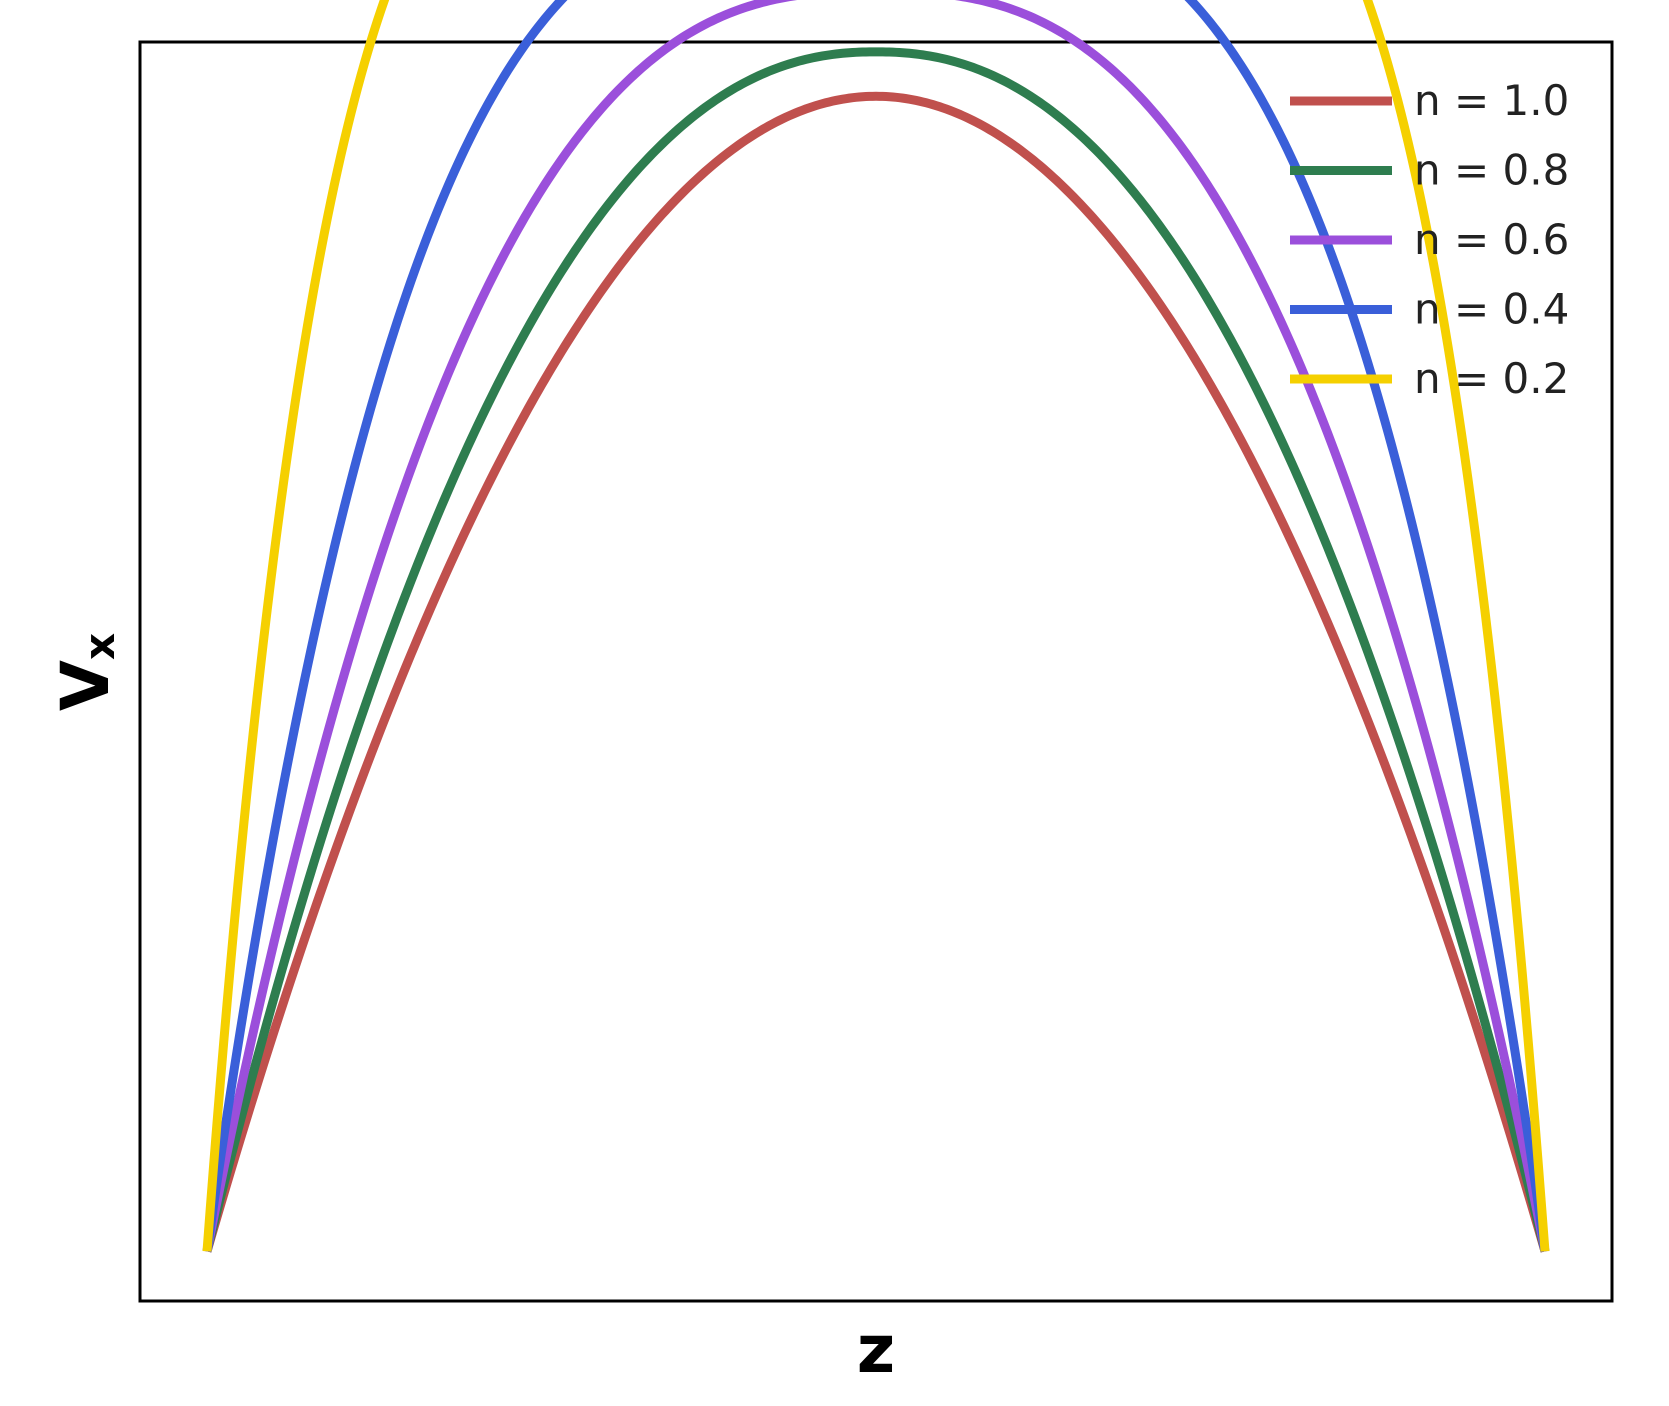  What do you see at coordinates (1491, 378) in the screenshot?
I see `legend-label: n = 0.2` at bounding box center [1491, 378].